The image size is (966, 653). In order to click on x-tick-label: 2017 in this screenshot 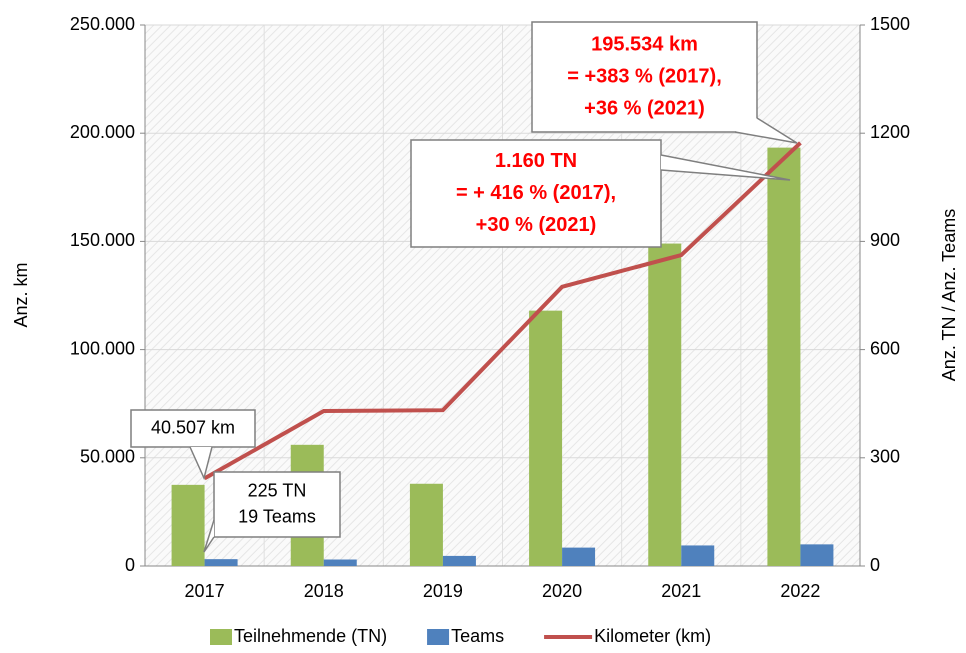, I will do `click(205, 591)`.